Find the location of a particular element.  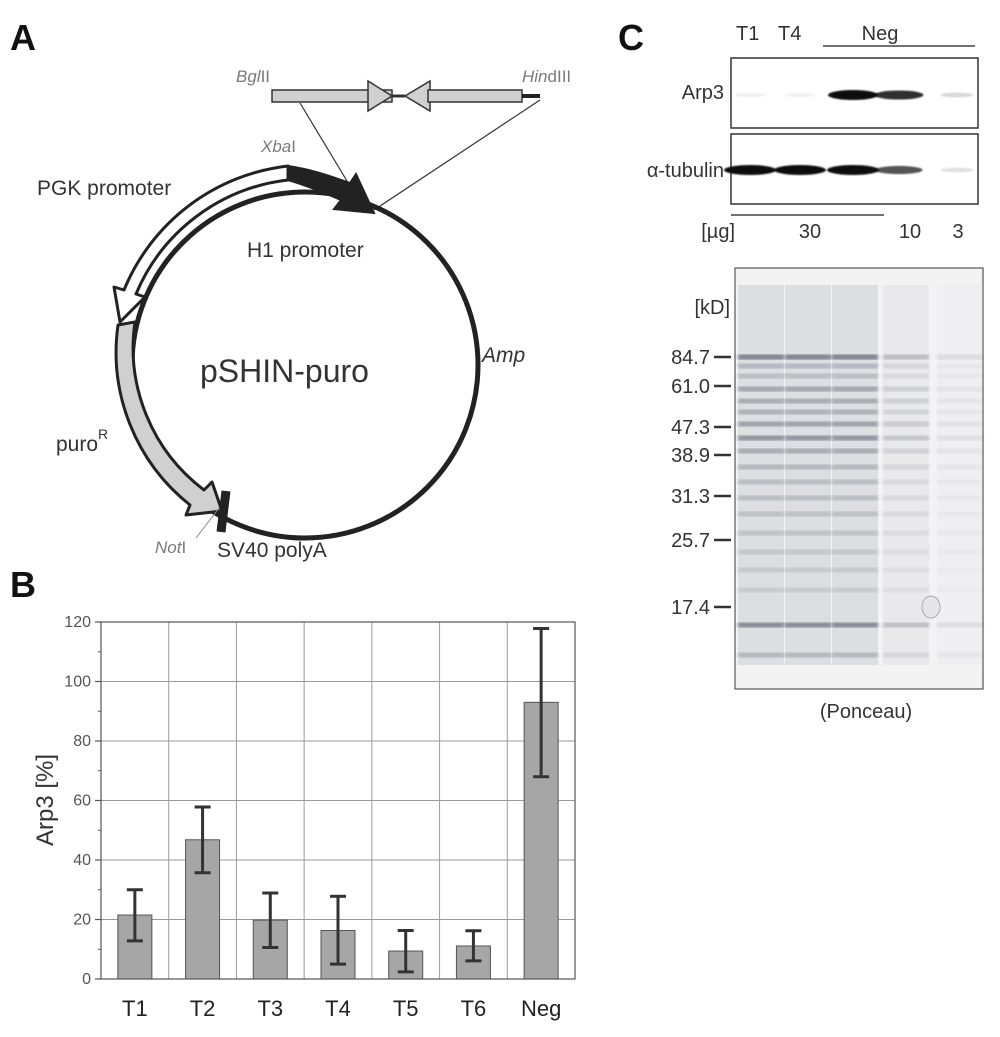

svg-text: 84.7 is located at coordinates (690, 358).